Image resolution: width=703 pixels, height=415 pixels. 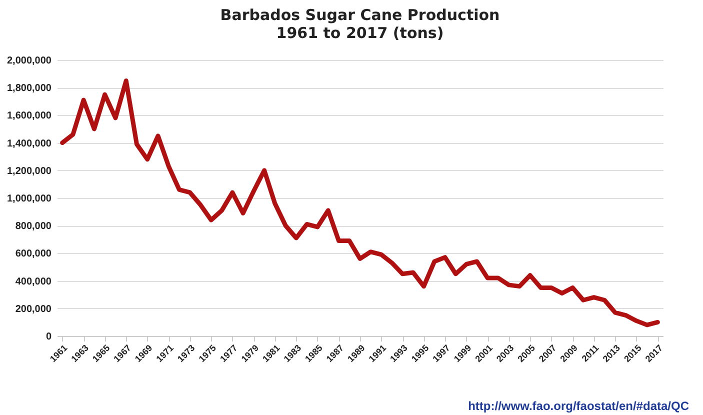 I want to click on y-tick-label: 1,800,000, so click(x=29, y=88).